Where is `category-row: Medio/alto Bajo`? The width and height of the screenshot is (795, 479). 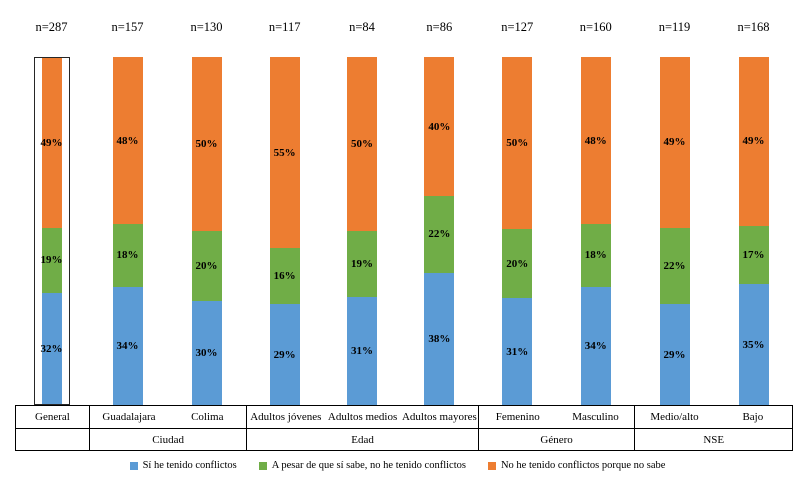
category-row: Medio/alto Bajo is located at coordinates (713, 417).